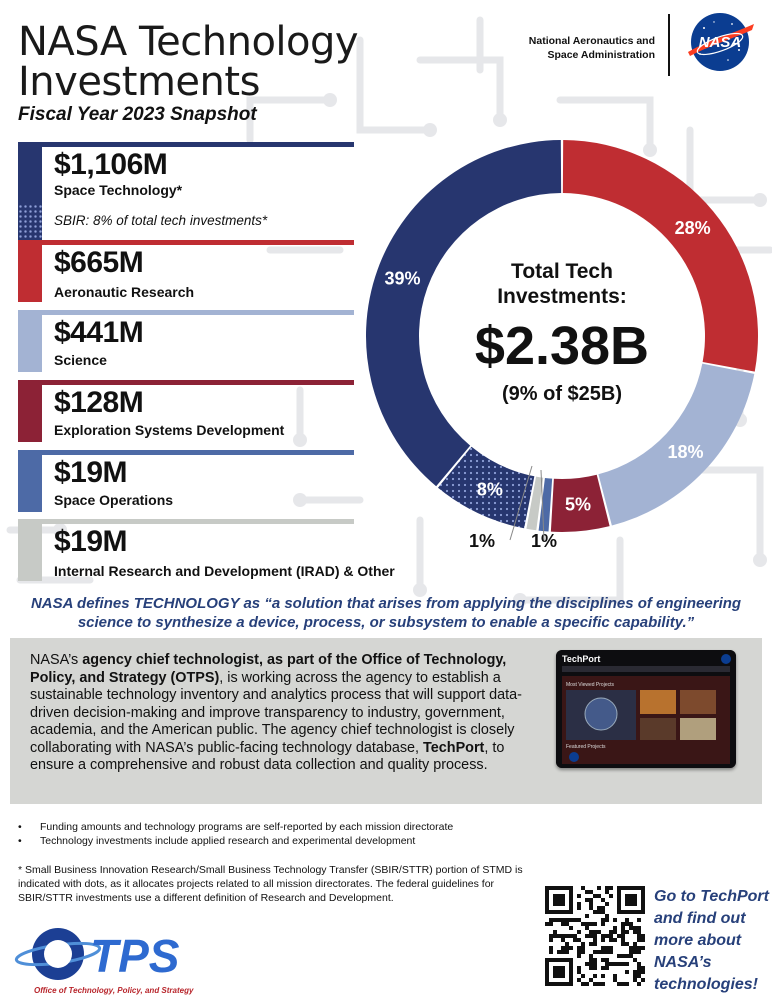  Describe the element at coordinates (490, 489) in the screenshot. I see `donut-label-sbir: 8%` at that location.